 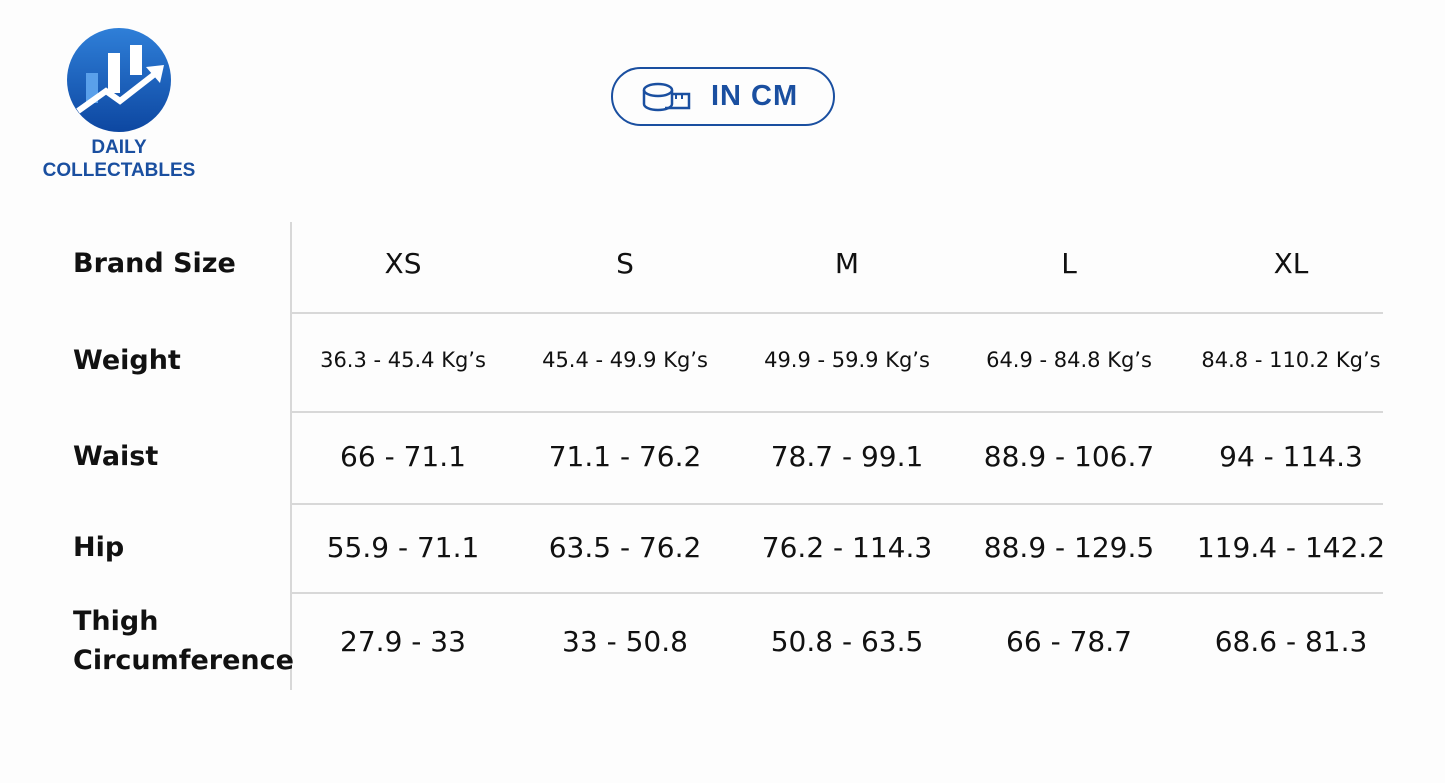 I want to click on row-label: Brand Size, so click(x=154, y=263).